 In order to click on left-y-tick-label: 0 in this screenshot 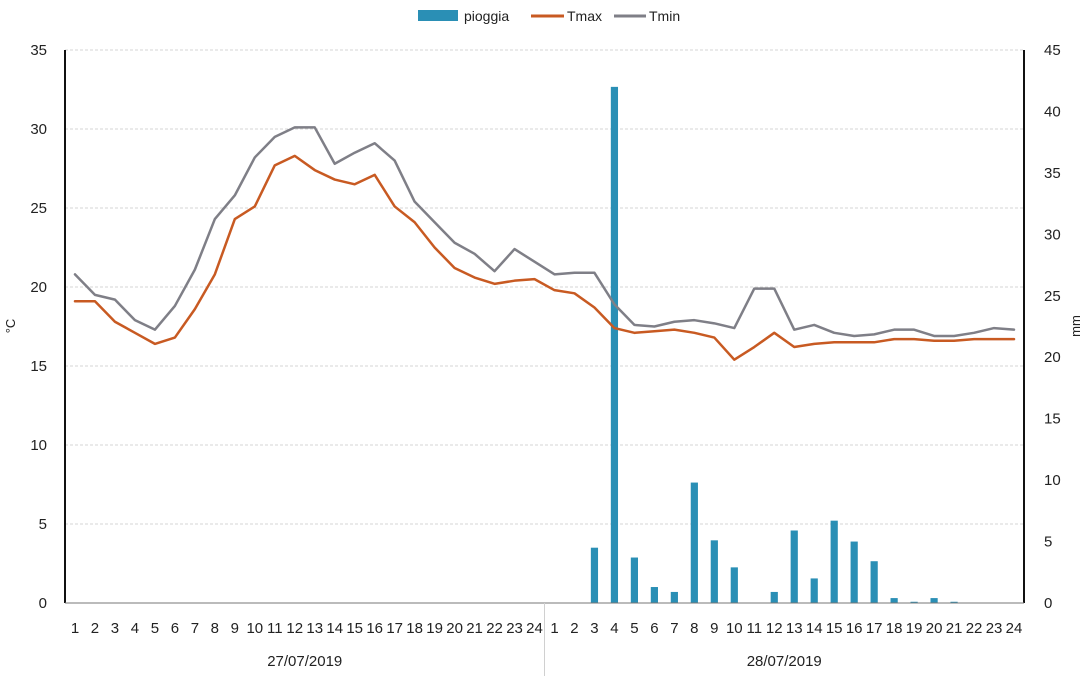, I will do `click(43, 603)`.